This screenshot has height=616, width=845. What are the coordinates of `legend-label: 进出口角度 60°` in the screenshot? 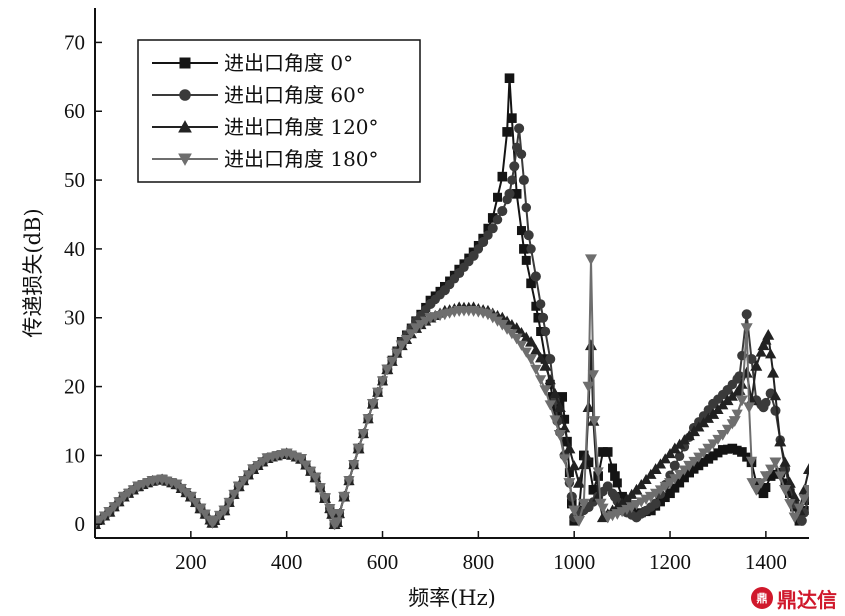 It's located at (295, 95).